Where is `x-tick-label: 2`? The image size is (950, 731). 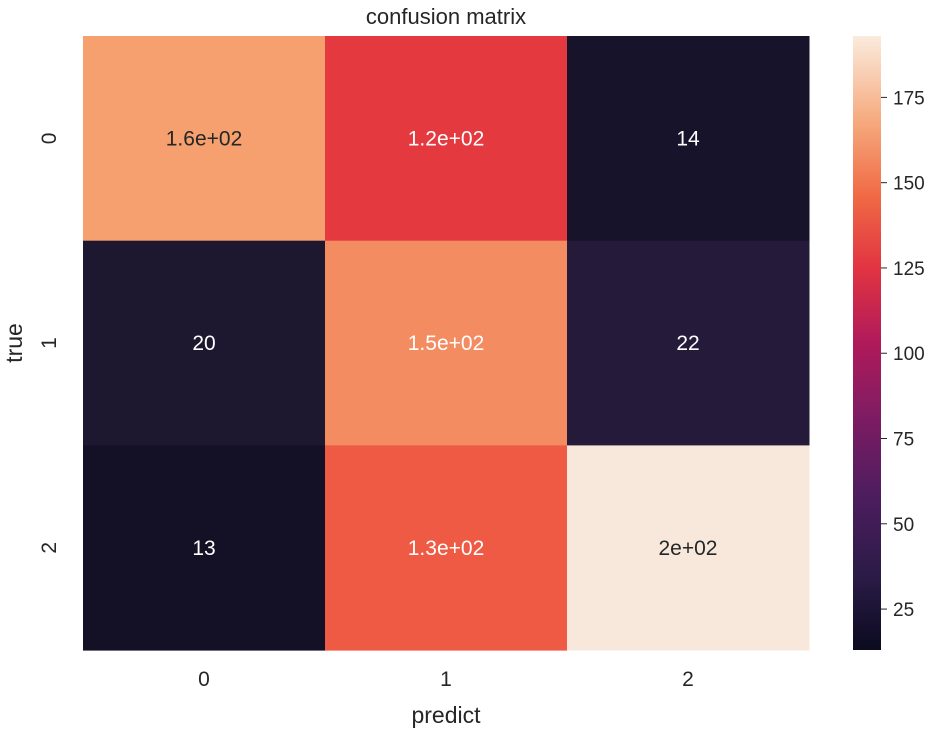
x-tick-label: 2 is located at coordinates (688, 679).